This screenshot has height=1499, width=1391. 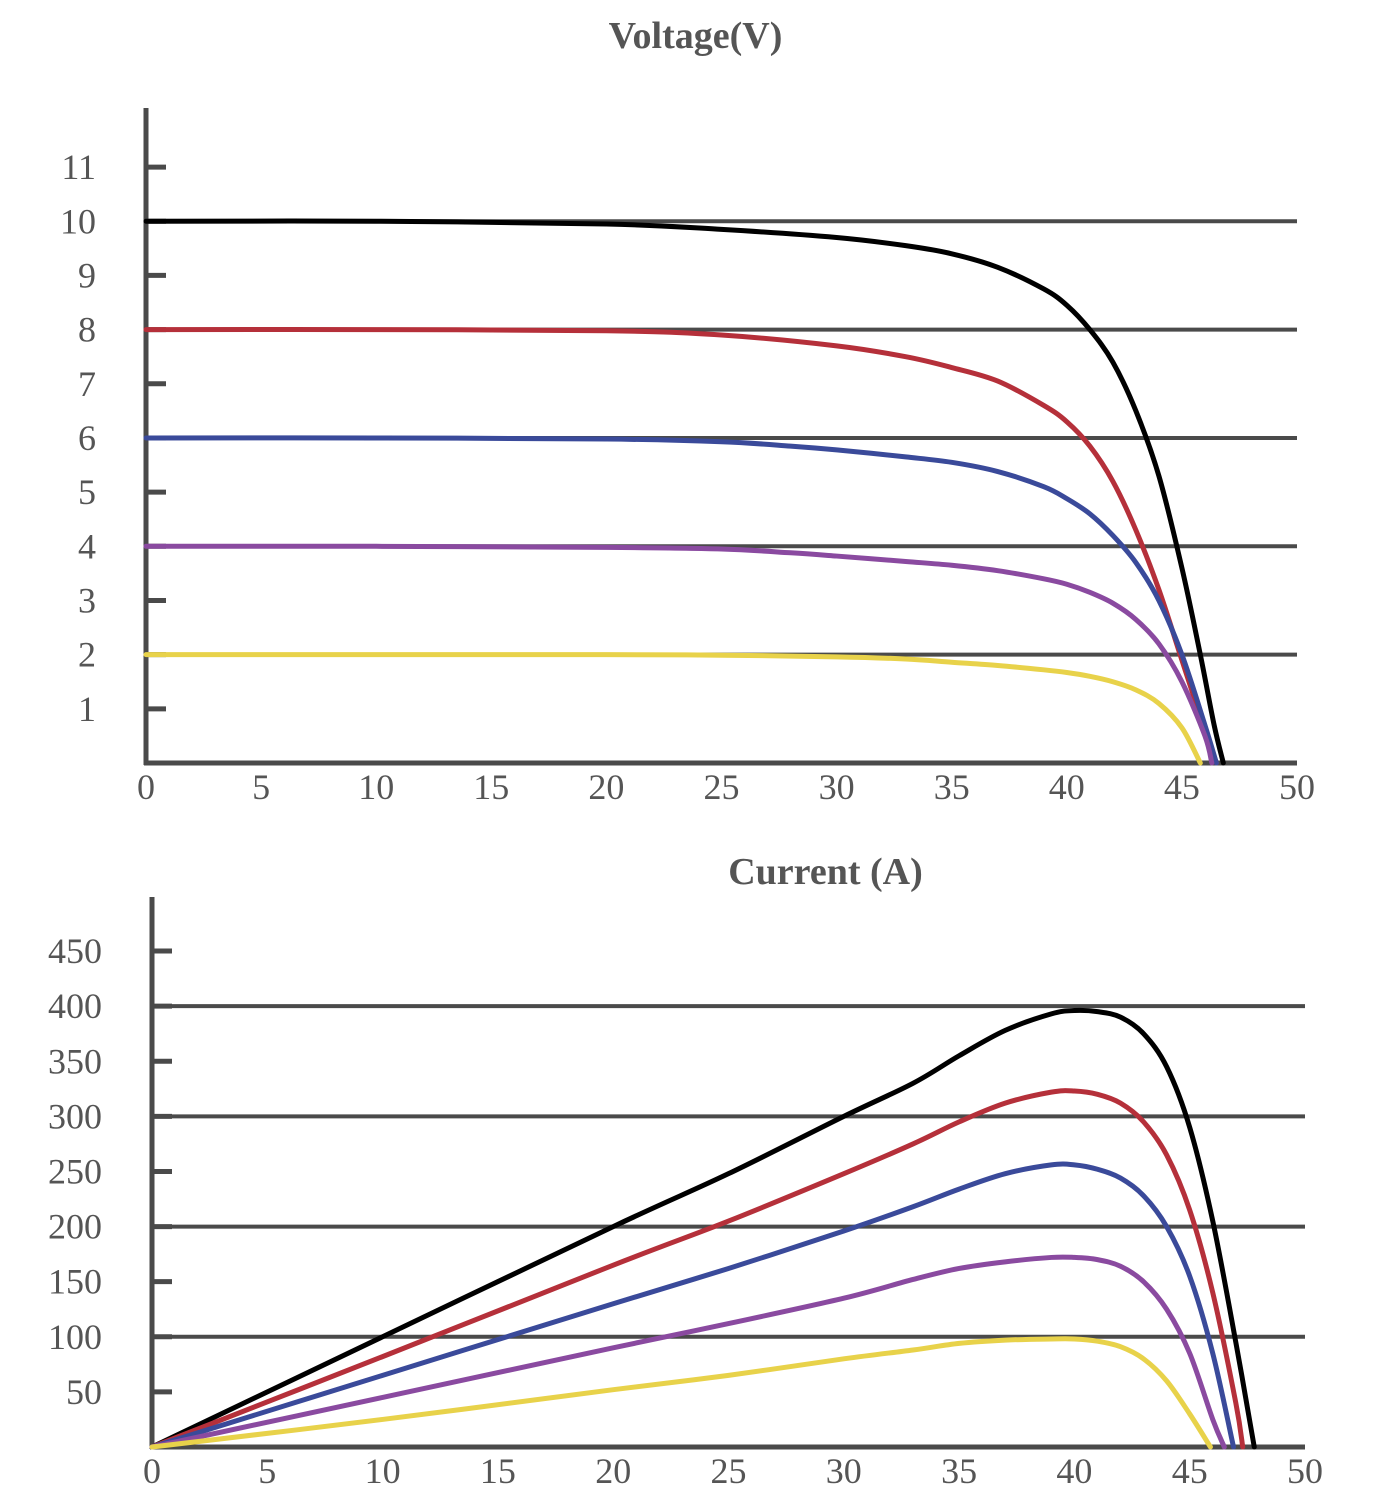 I want to click on chart-title: Voltage(V), so click(x=695, y=36).